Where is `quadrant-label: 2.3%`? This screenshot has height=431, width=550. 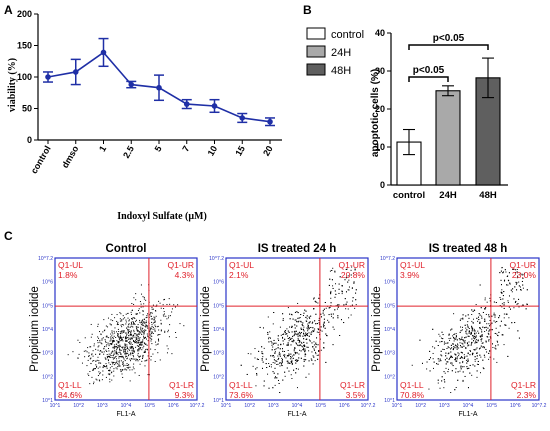
quadrant-label: 2.3% is located at coordinates (527, 395).